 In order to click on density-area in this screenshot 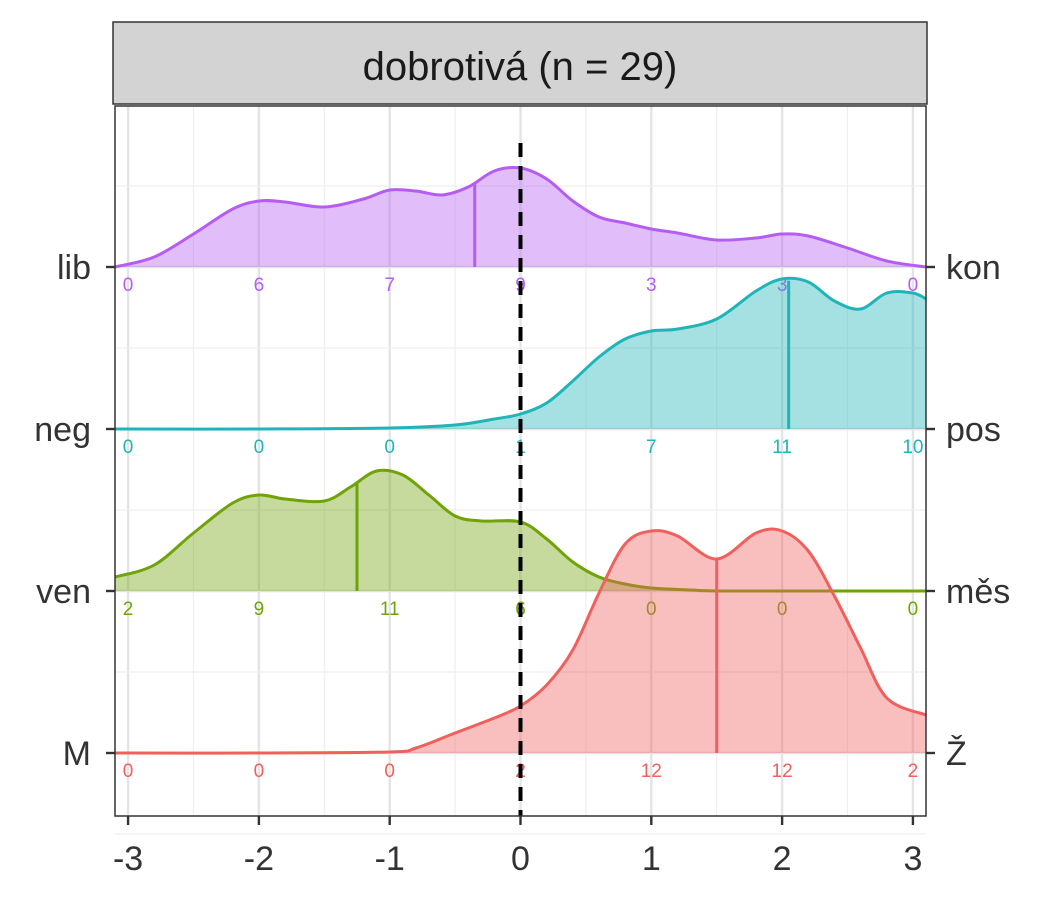, I will do `click(520, 531)`.